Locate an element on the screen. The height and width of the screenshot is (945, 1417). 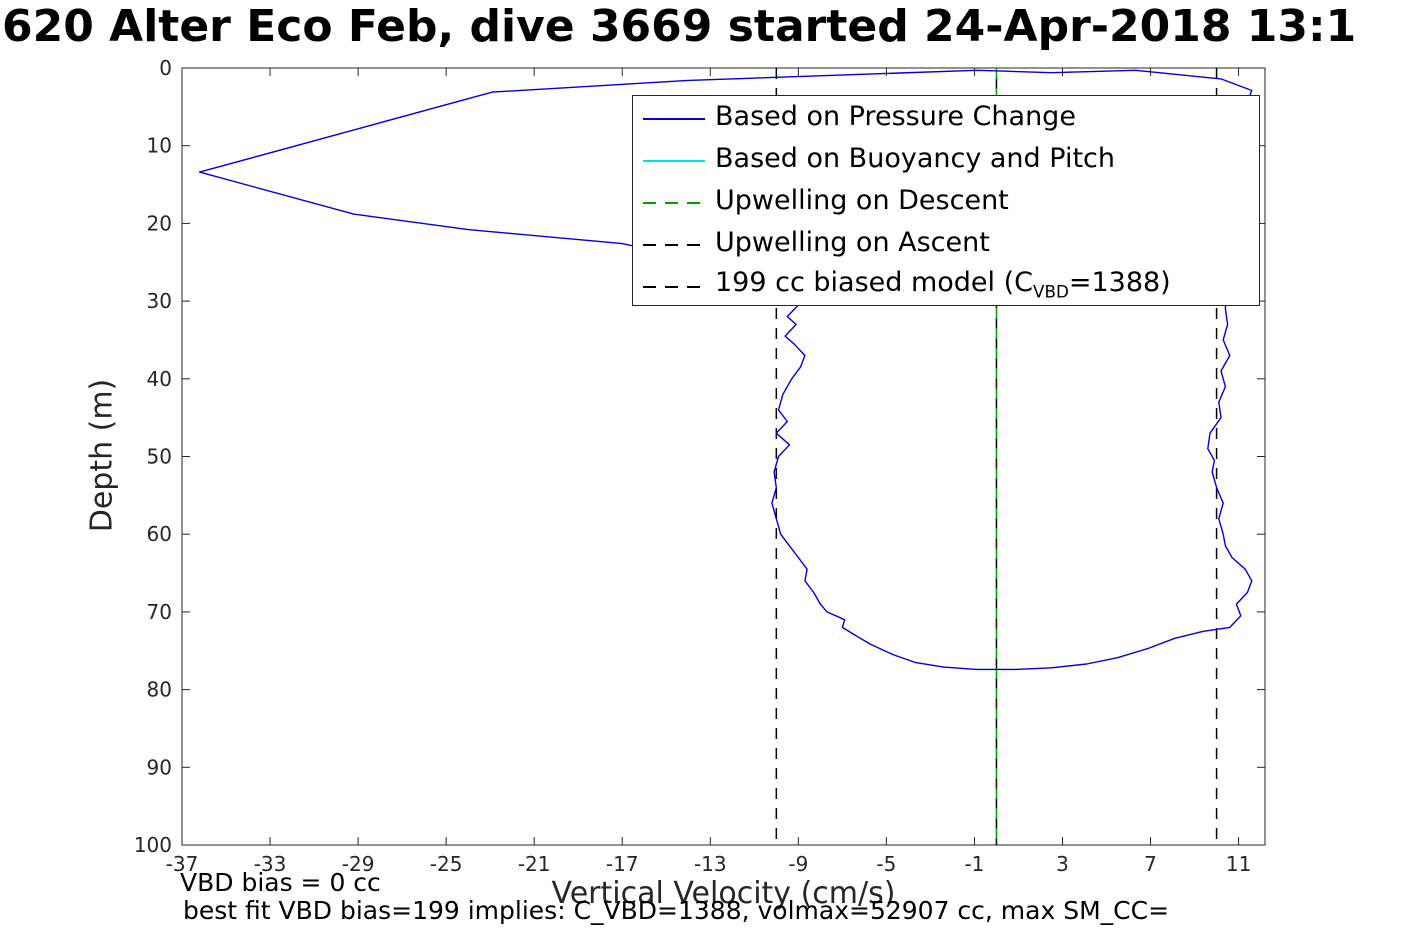
x-tick-label: -21 is located at coordinates (534, 864).